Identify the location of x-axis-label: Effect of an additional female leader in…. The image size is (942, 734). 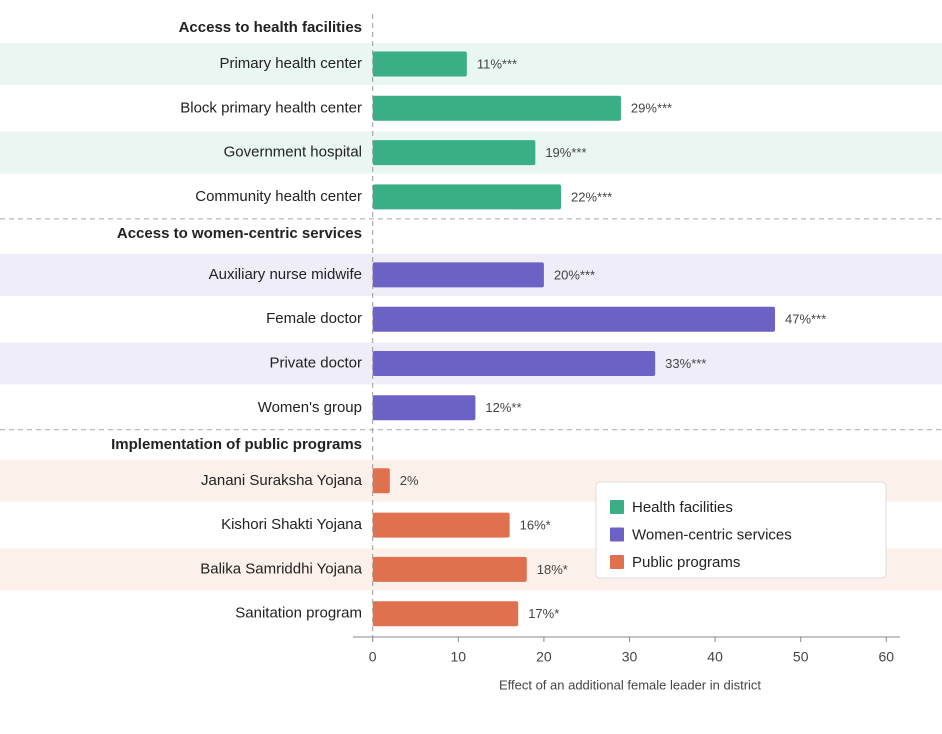
(630, 684).